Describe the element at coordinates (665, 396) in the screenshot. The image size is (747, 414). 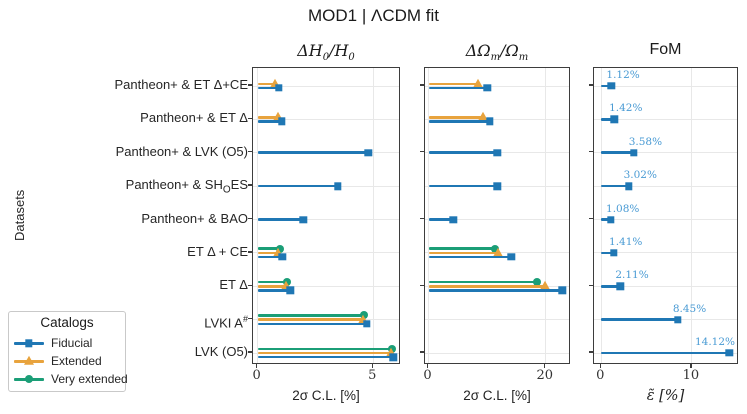
I see `x-axis-label: ε̃ [%]` at that location.